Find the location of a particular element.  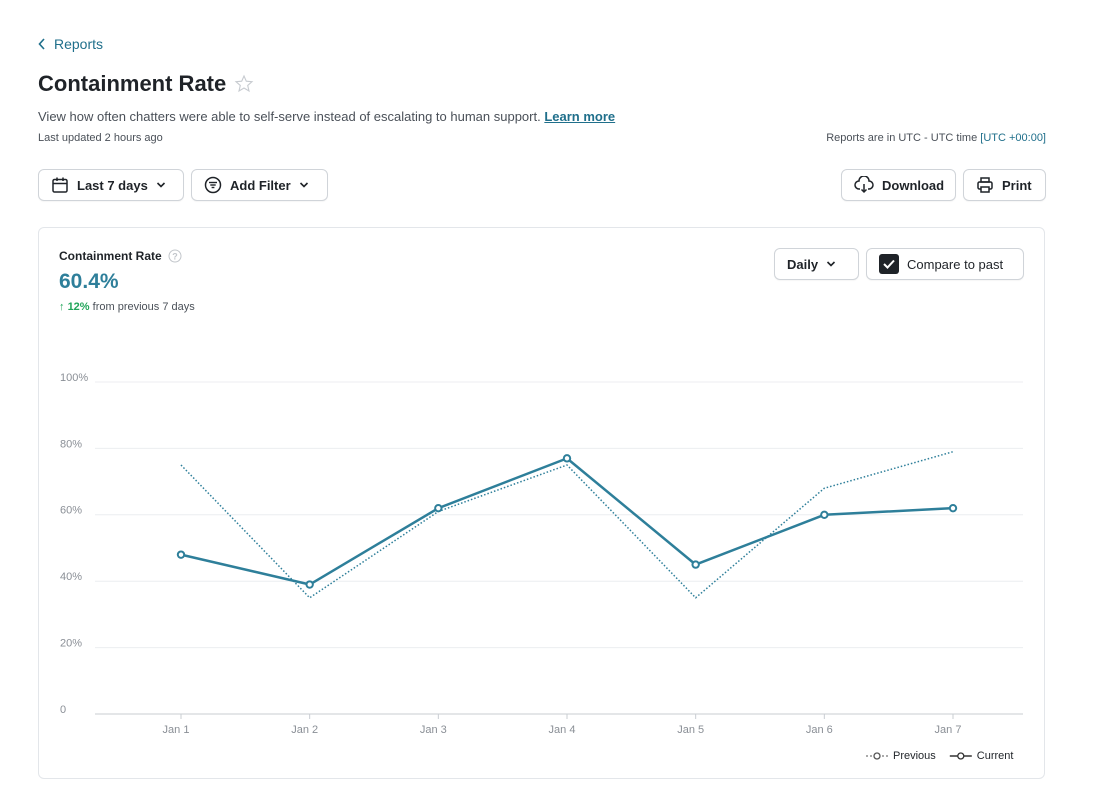

download-button: Download is located at coordinates (898, 185).